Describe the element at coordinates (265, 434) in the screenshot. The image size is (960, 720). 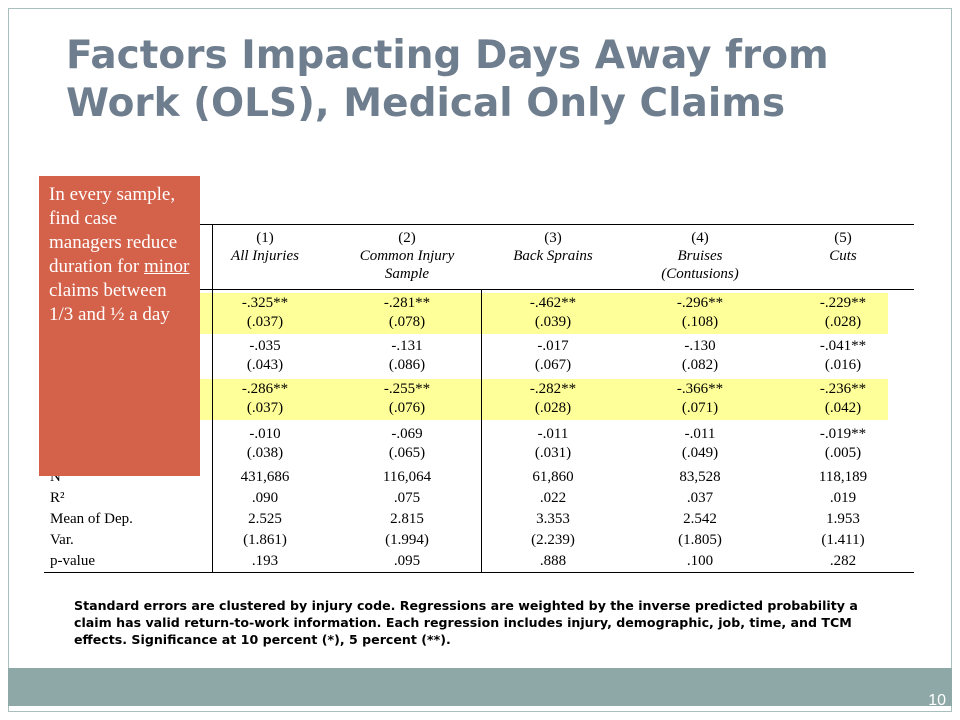
I see `coef-cell: -.010` at that location.